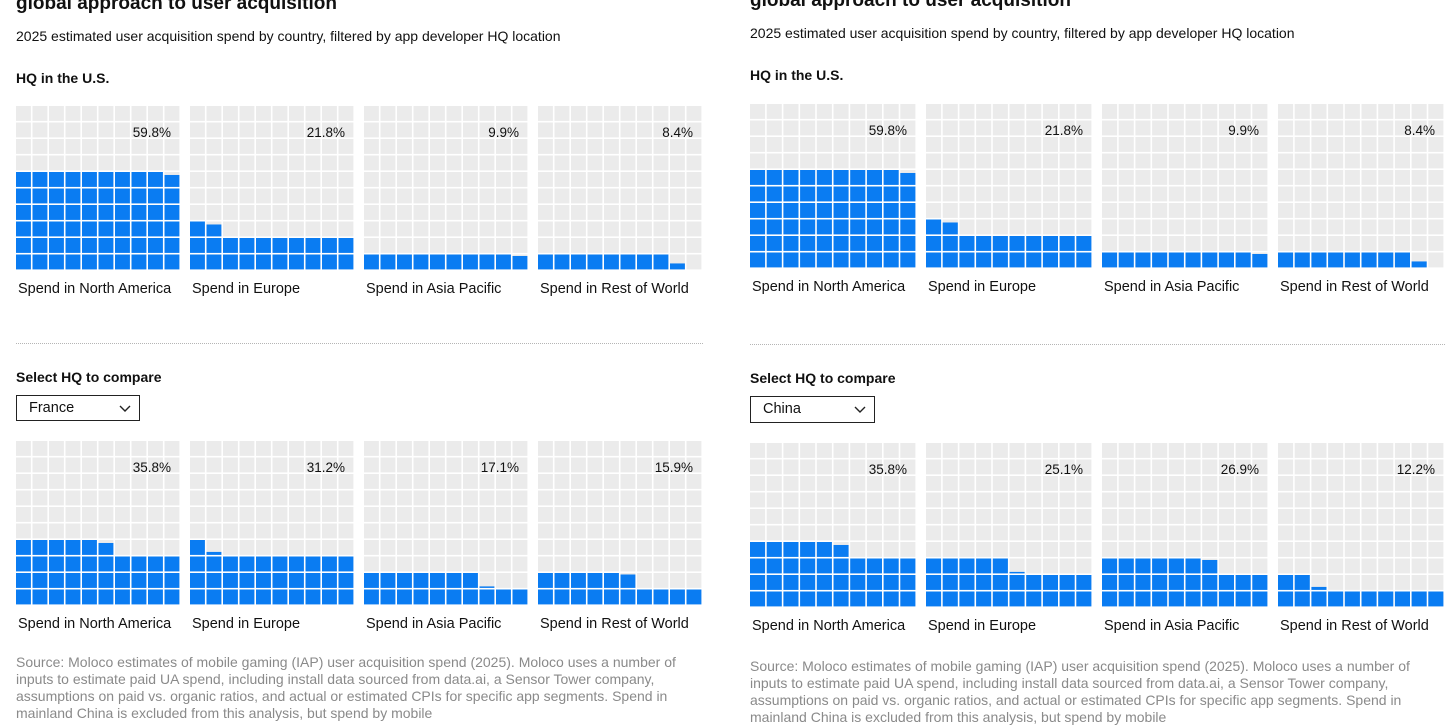  Describe the element at coordinates (78, 408) in the screenshot. I see `dropdown: France` at that location.